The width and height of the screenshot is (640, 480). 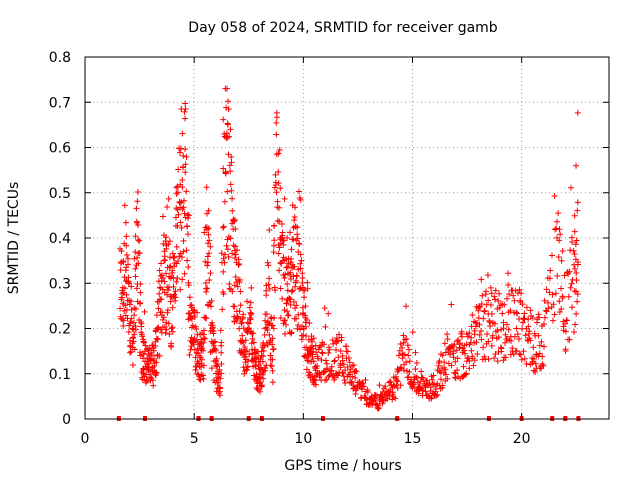 I want to click on y-tick-label: 0.8, so click(x=60, y=58).